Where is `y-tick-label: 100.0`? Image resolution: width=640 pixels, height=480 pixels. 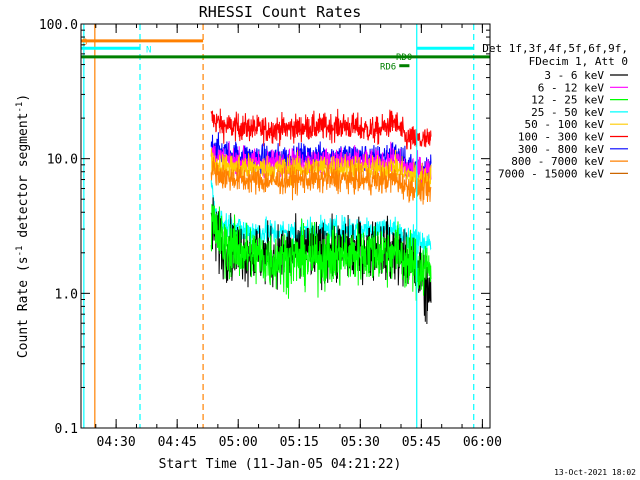
y-tick-label: 100.0 is located at coordinates (58, 25).